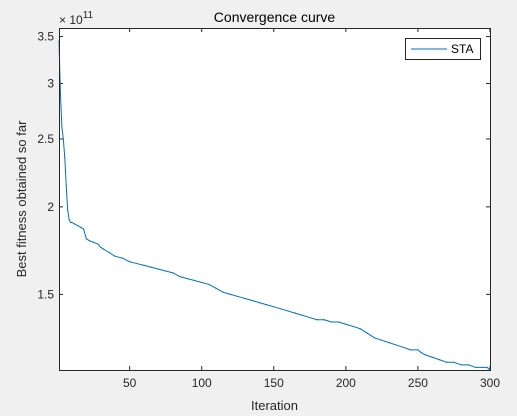 The image size is (517, 416). What do you see at coordinates (64, 20) in the screenshot?
I see `y-exponent-marker: ×` at bounding box center [64, 20].